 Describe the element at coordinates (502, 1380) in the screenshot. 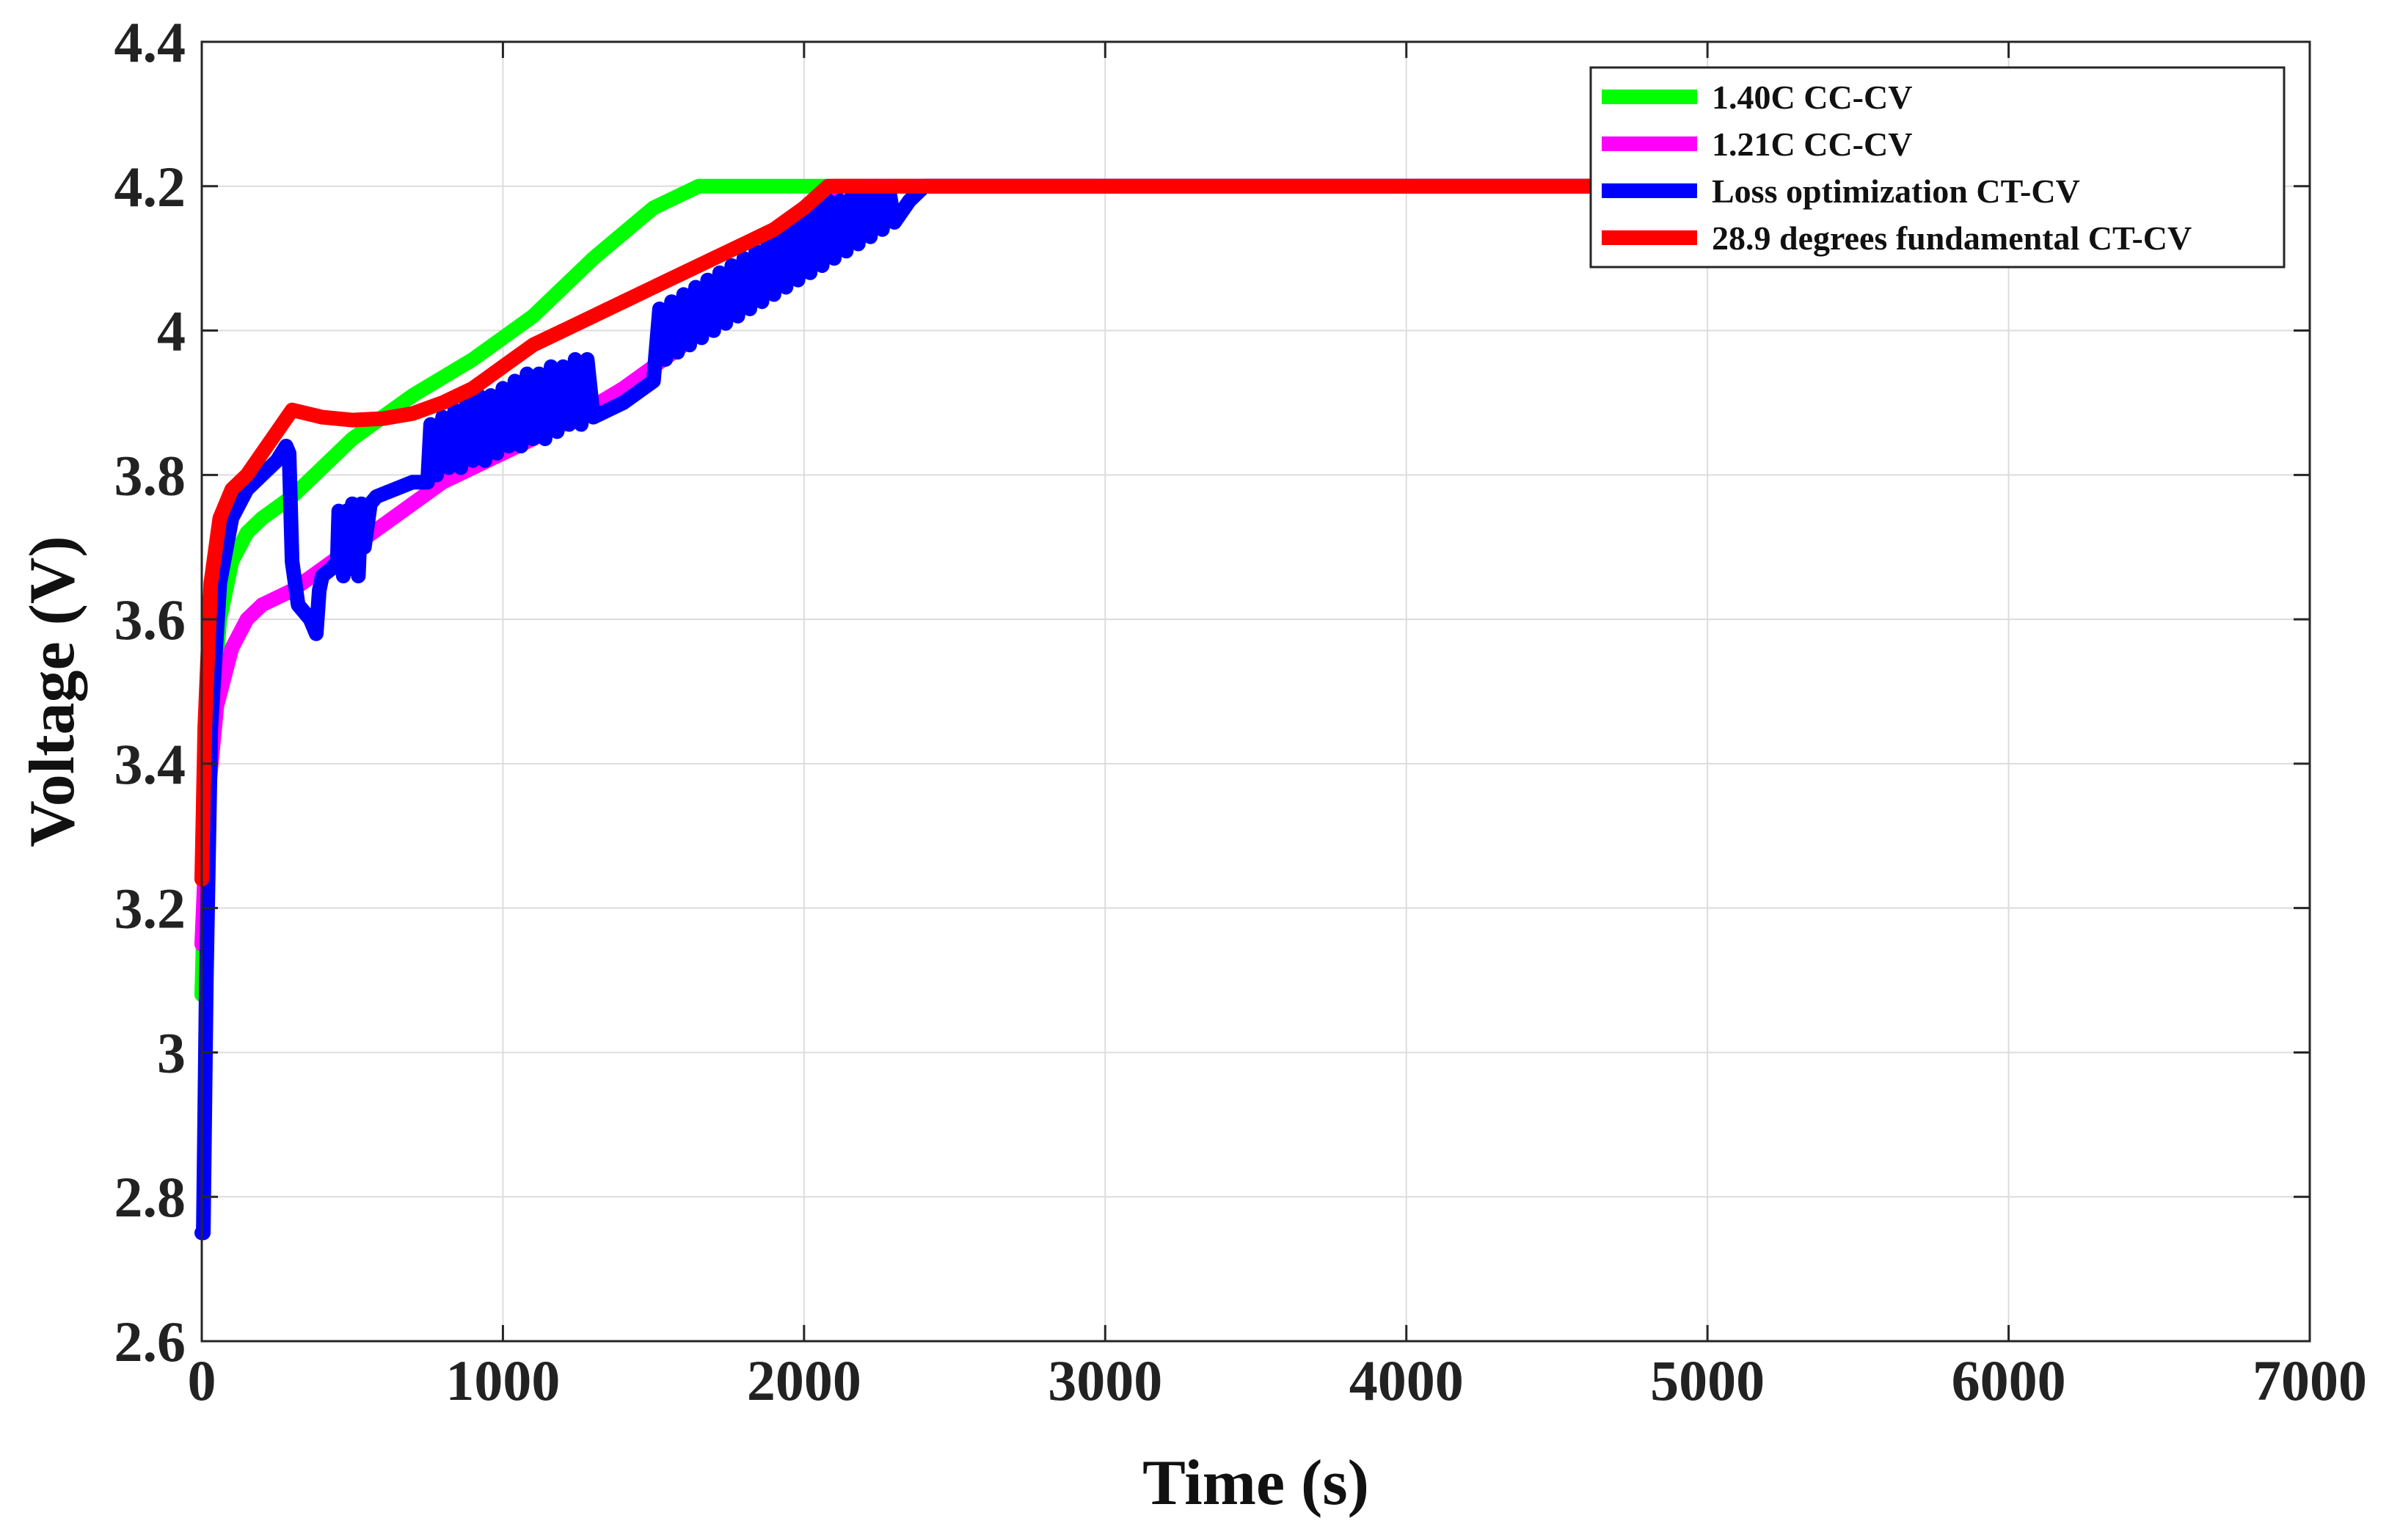

I see `x-tick-label: 1000` at that location.